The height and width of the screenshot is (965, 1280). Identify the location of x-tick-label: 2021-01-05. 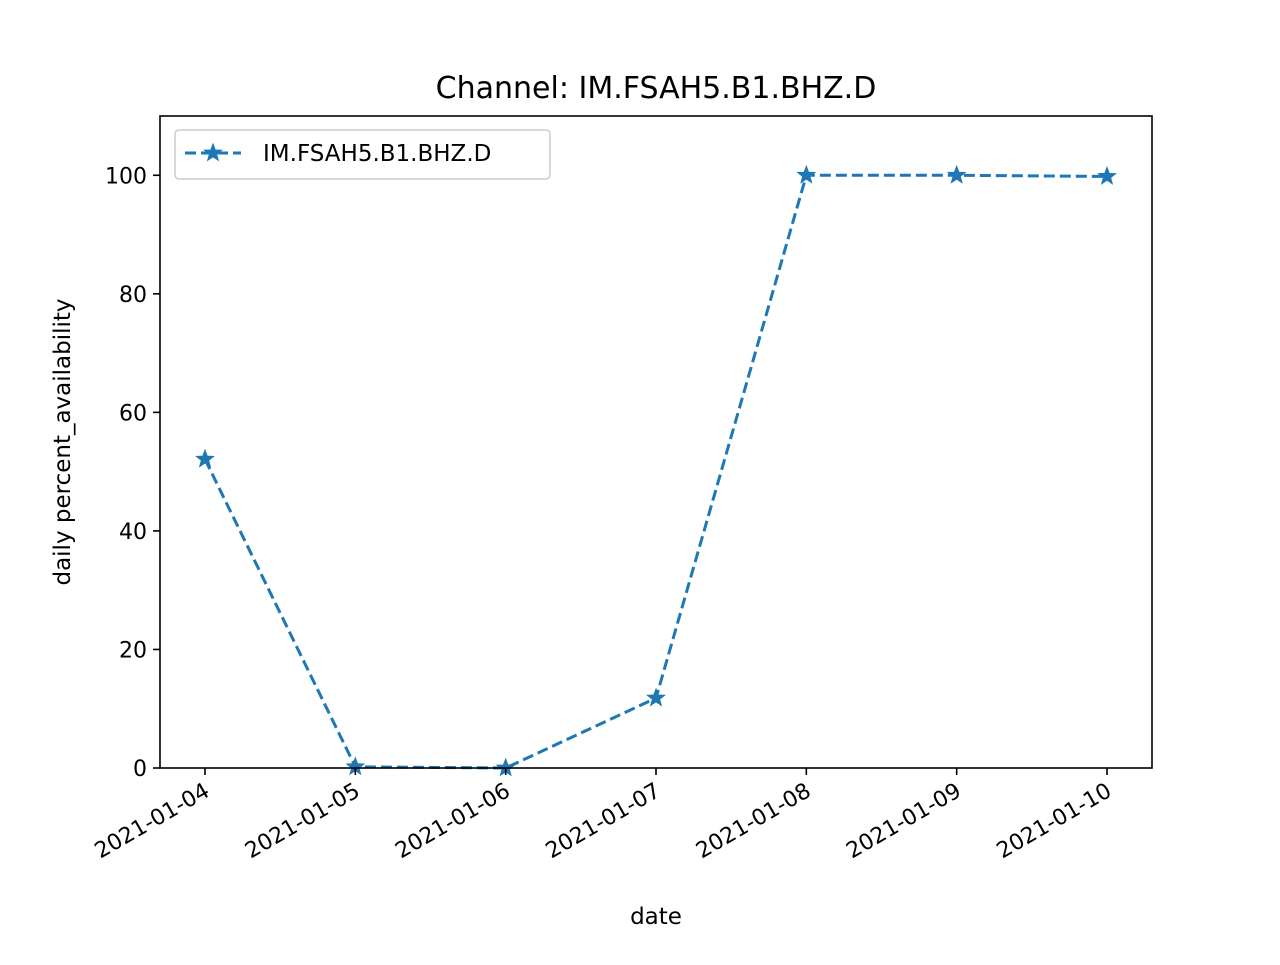
(302, 822).